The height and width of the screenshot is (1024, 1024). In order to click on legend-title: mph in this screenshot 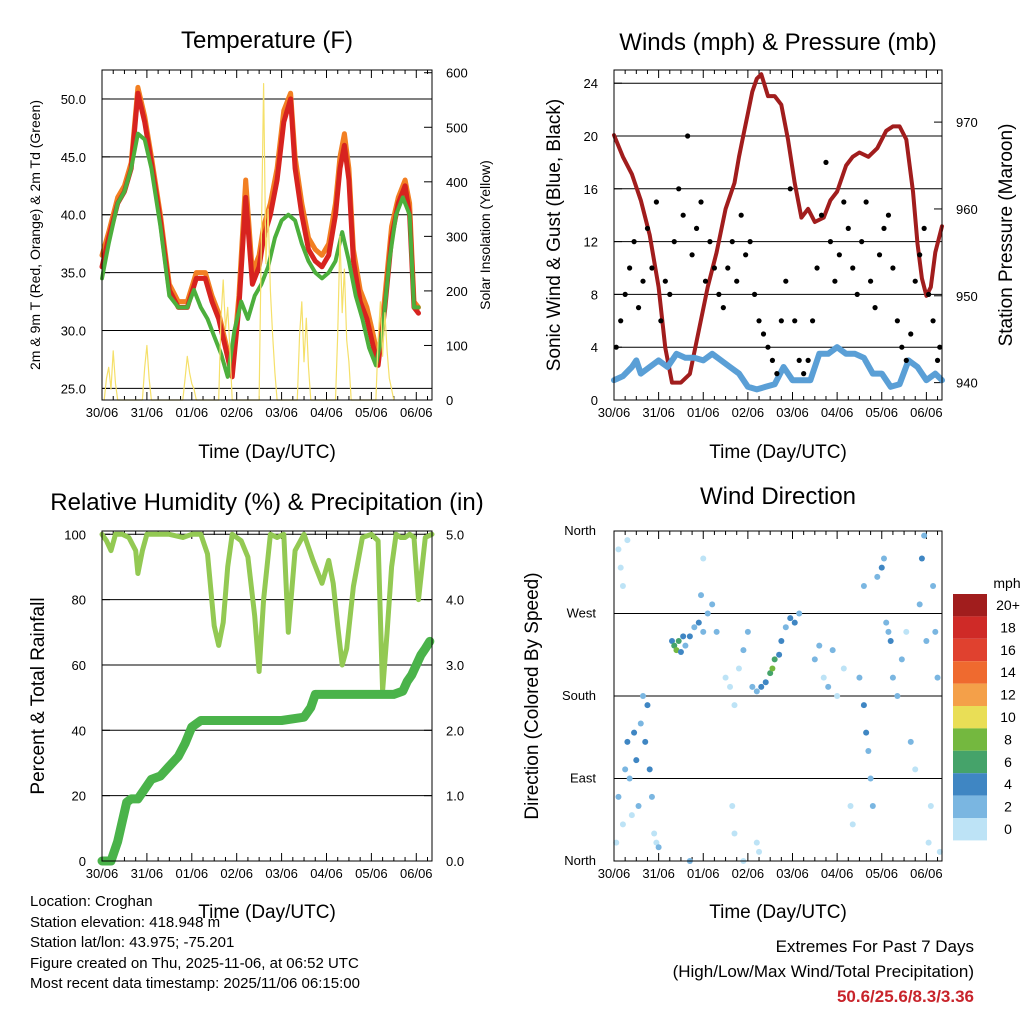, I will do `click(1006, 583)`.